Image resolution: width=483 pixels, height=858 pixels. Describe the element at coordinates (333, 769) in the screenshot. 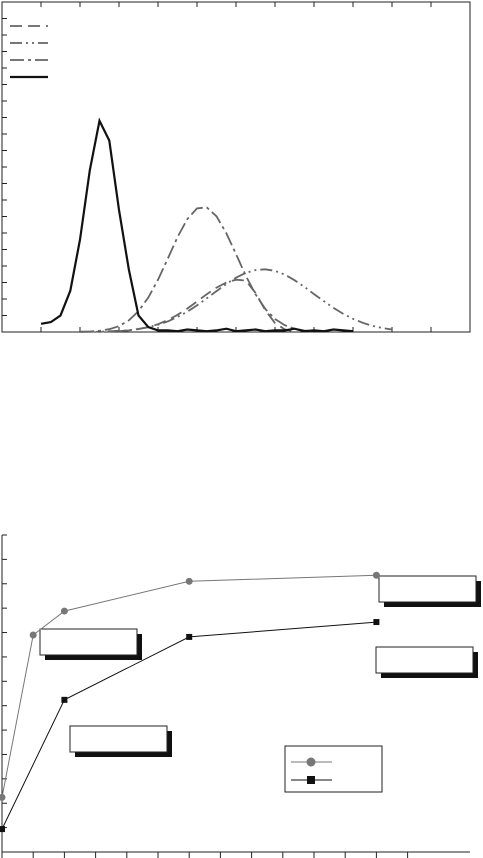

I see `legend-box` at that location.